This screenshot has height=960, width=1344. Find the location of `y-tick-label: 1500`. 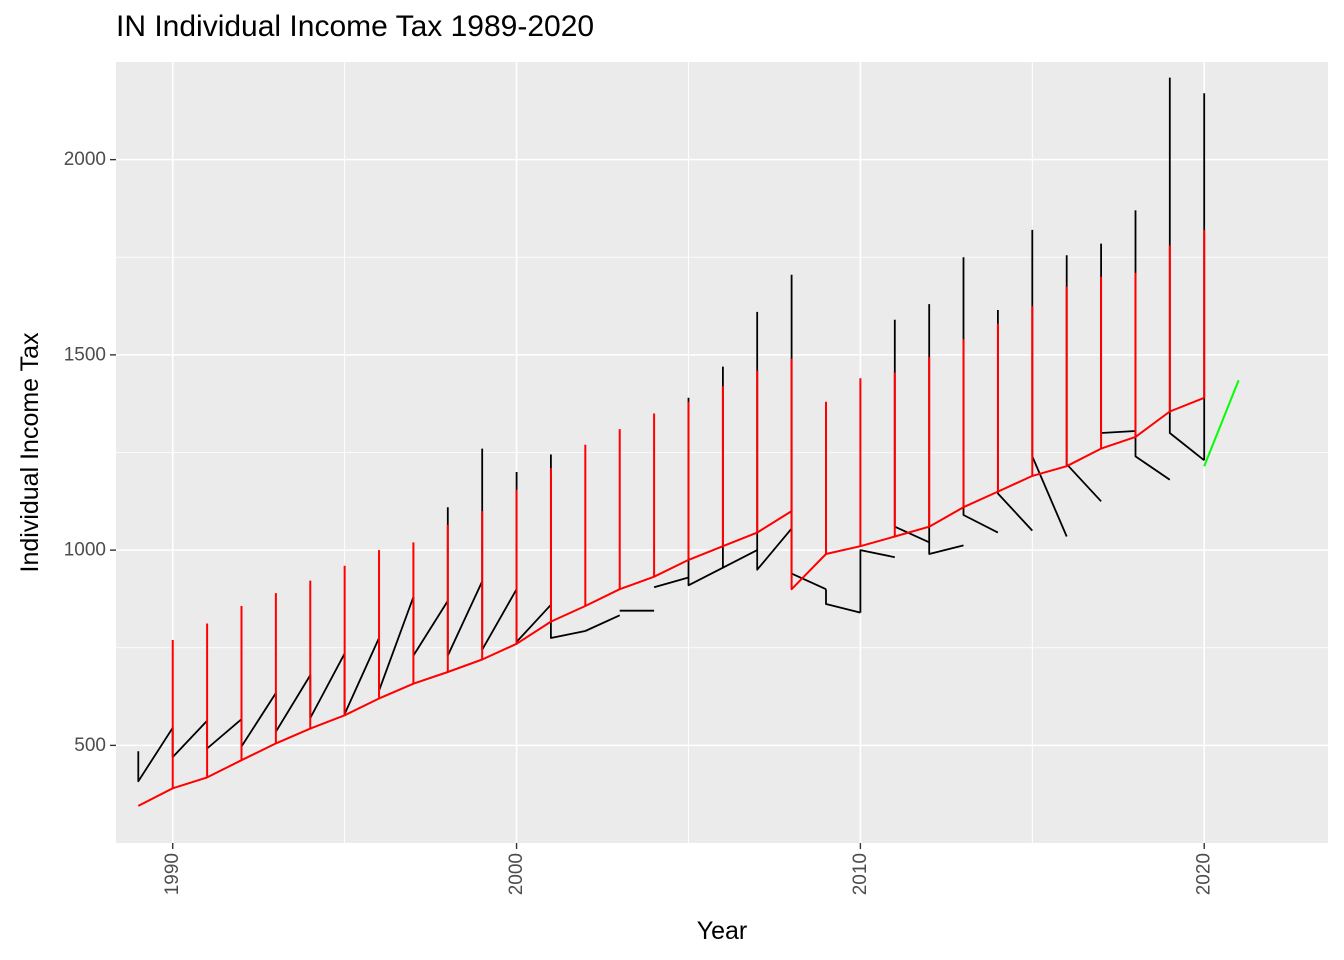

y-tick-label: 1500 is located at coordinates (85, 354).